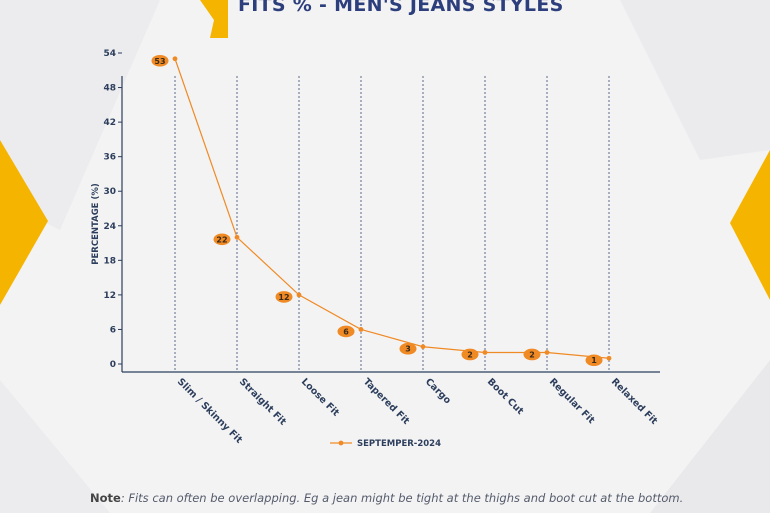 The width and height of the screenshot is (770, 513). I want to click on data-label: 1, so click(594, 360).